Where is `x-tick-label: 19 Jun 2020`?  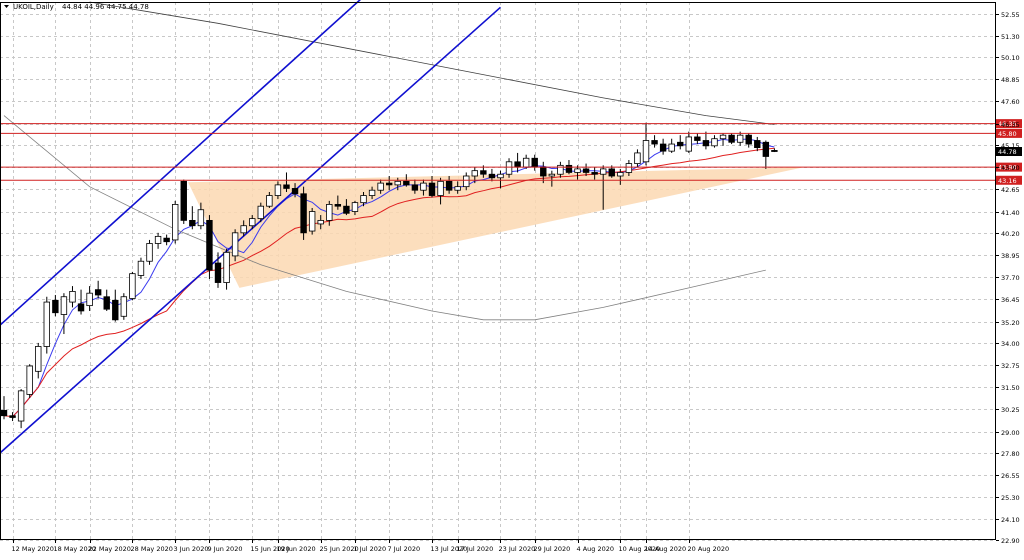
x-tick-label: 19 Jun 2020 is located at coordinates (296, 549).